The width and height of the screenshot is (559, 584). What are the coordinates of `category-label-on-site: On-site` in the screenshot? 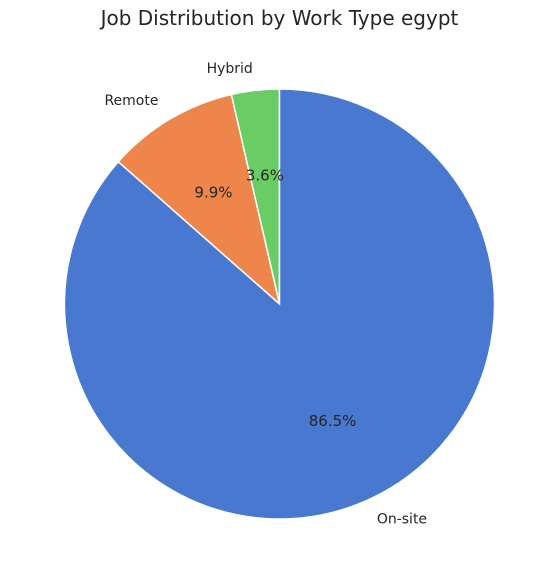 It's located at (402, 520).